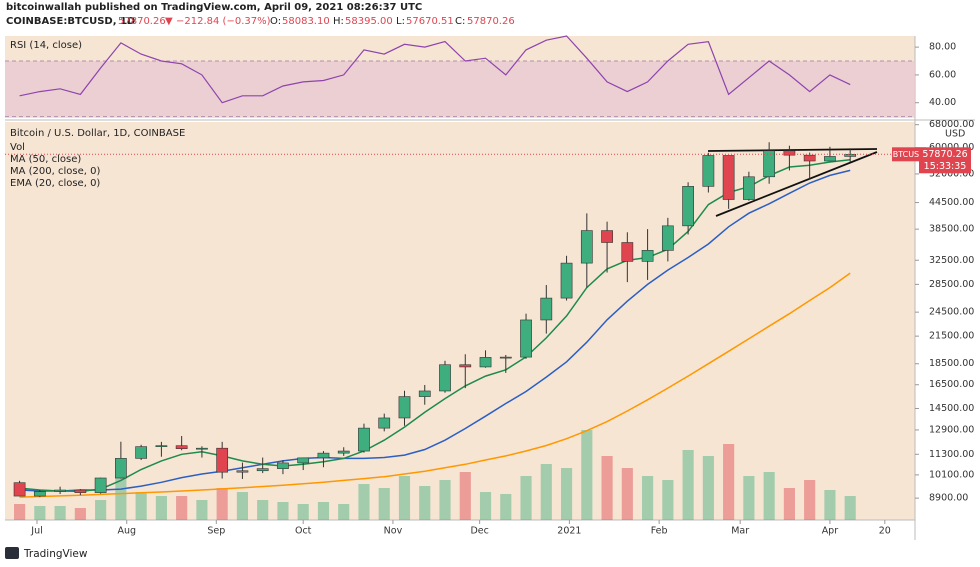 This screenshot has height=567, width=980. What do you see at coordinates (303, 531) in the screenshot?
I see `x-tick-label: Oct` at bounding box center [303, 531].